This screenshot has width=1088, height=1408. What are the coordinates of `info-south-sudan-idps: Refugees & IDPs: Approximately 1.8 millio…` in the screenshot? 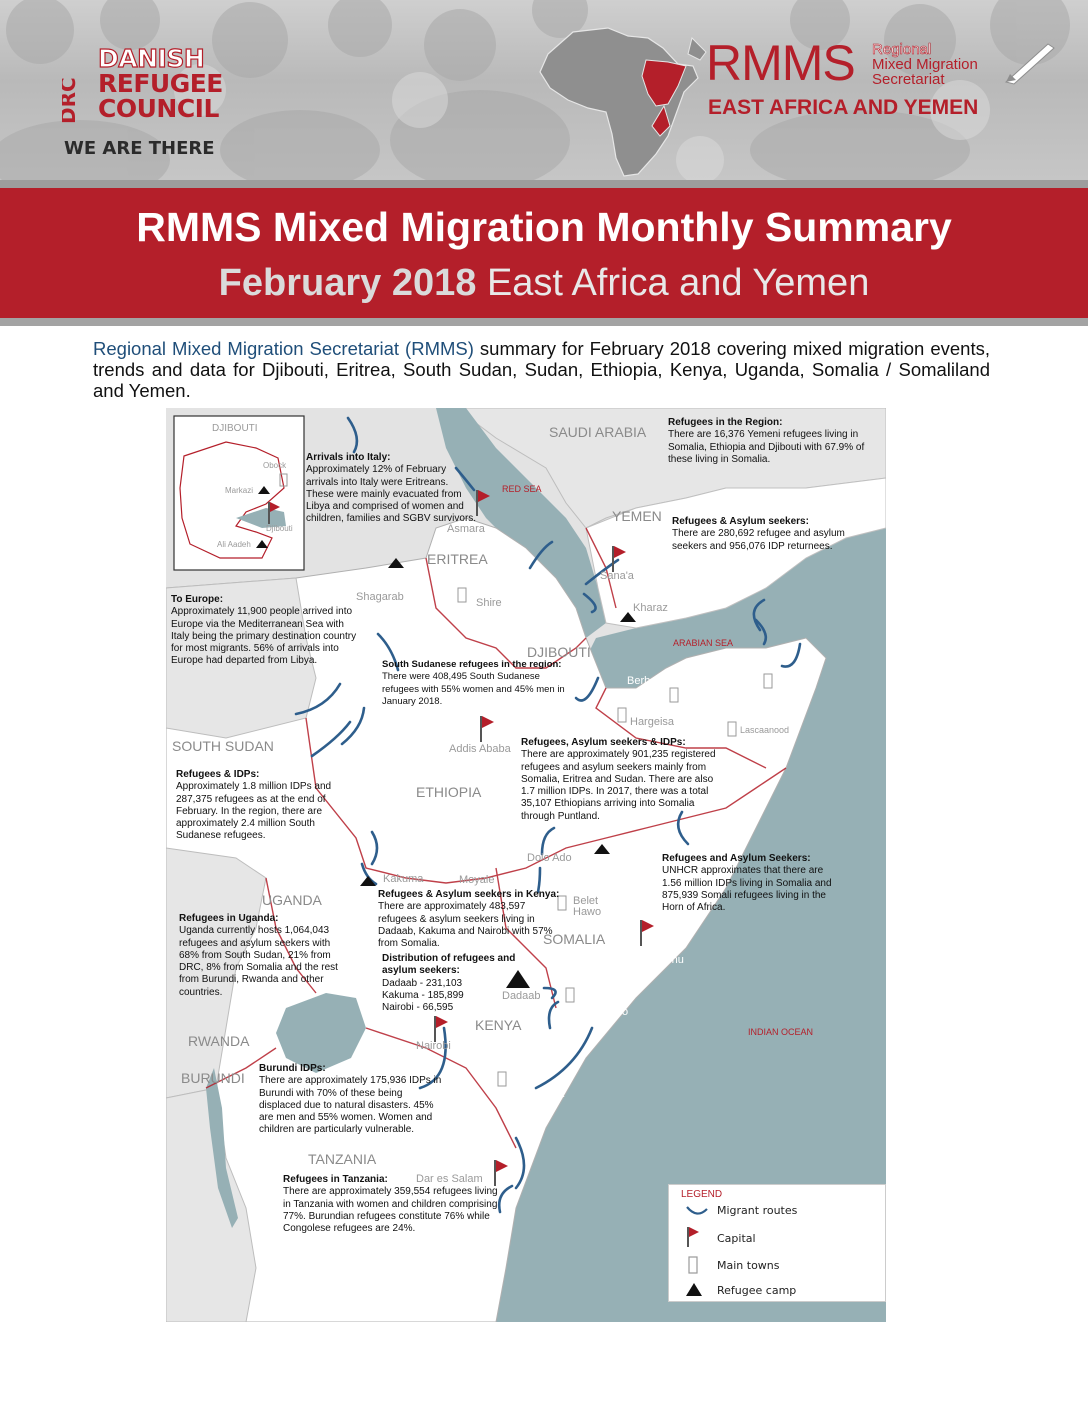 It's located at (254, 805).